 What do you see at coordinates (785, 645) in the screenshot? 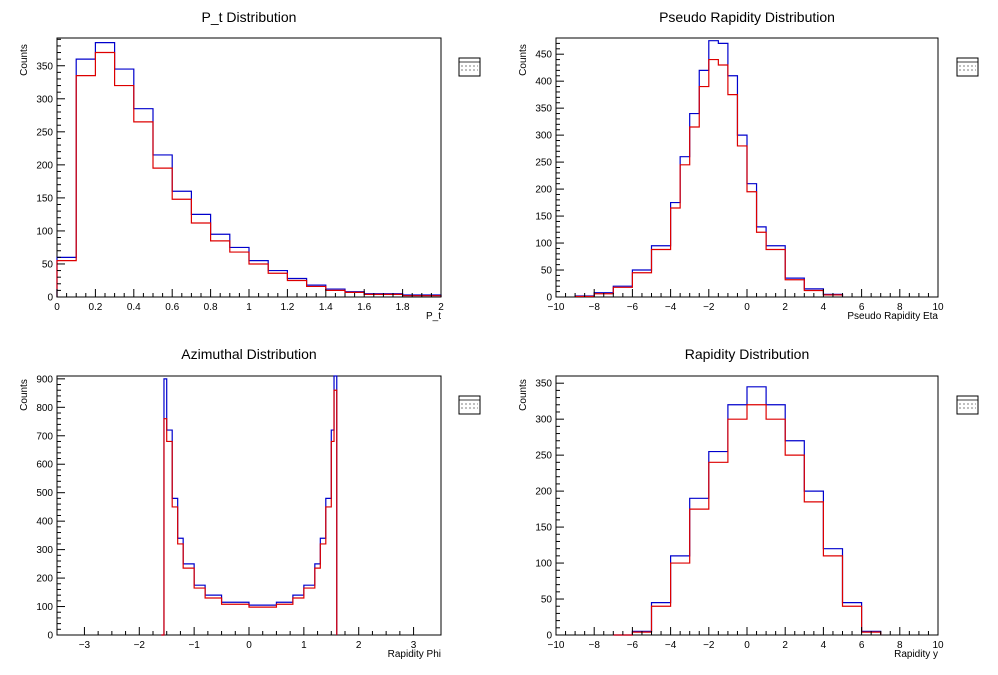
I see `panel-rapidity-xtick-label: 2` at bounding box center [785, 645].